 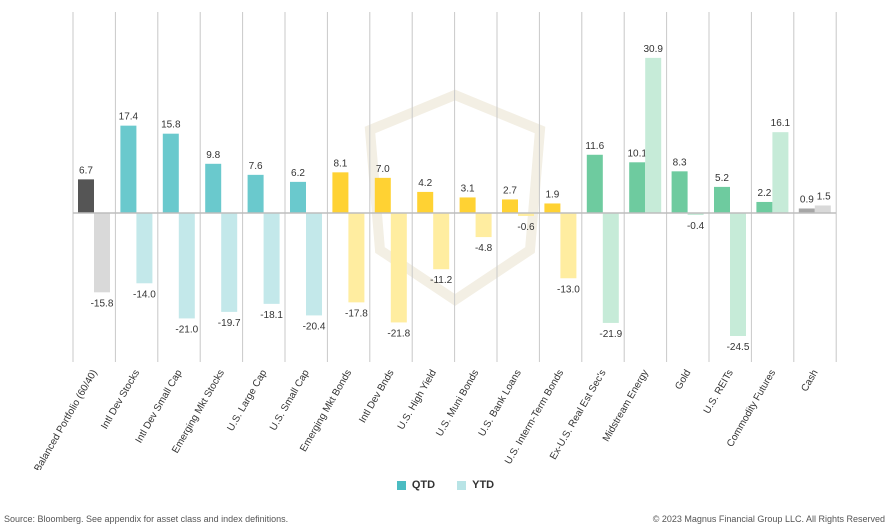 I want to click on data-label-qtd: 1.9, so click(x=552, y=194).